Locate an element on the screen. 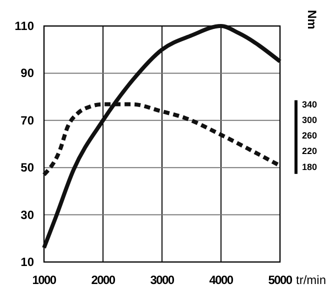 Image resolution: width=334 pixels, height=293 pixels. y-tick-label: 70 is located at coordinates (27, 120).